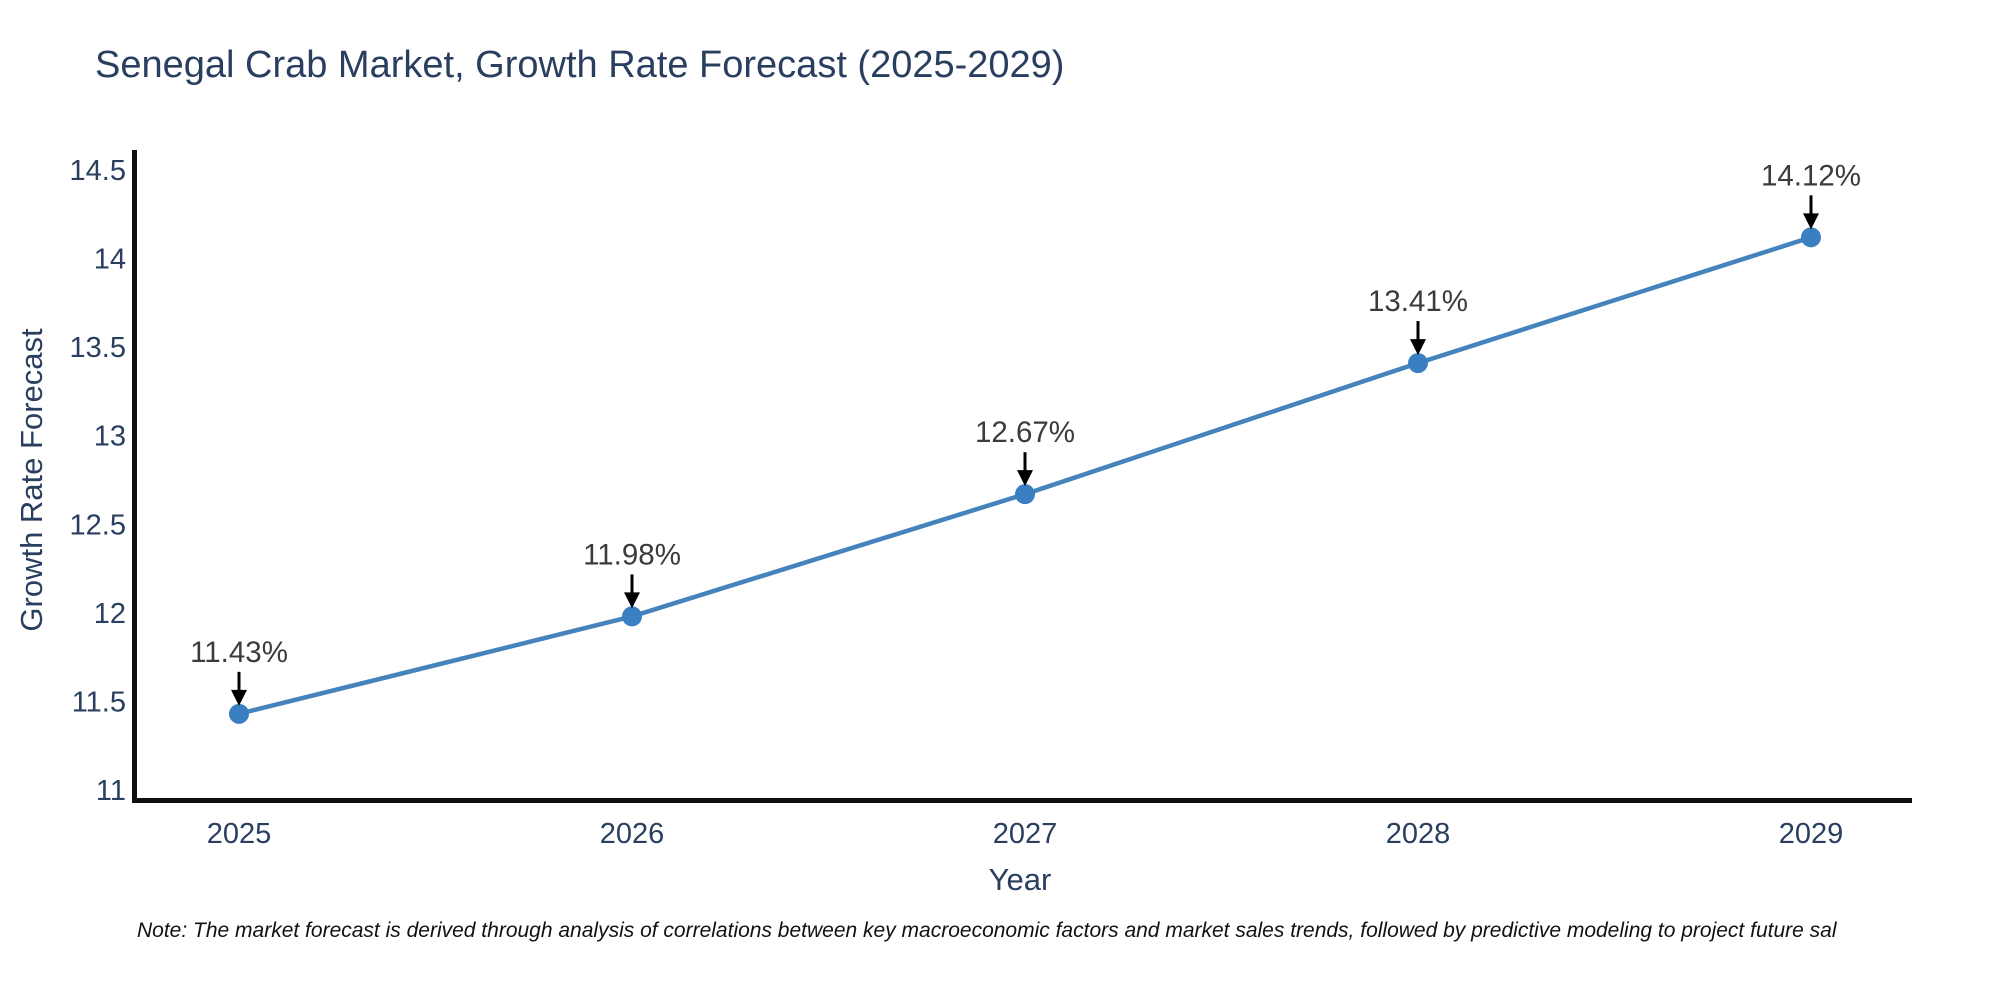  Describe the element at coordinates (1811, 175) in the screenshot. I see `point-annotation-label: 14.12%` at that location.